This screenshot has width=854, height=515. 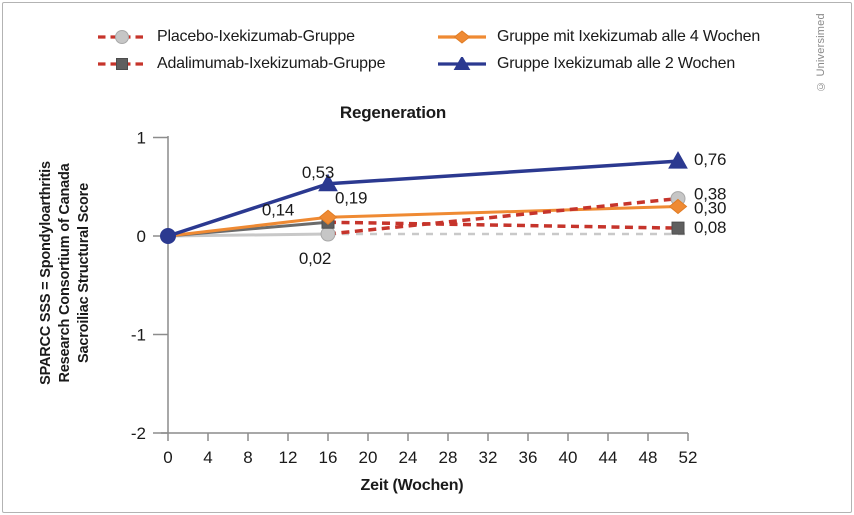 I want to click on value-label: 0,19, so click(x=351, y=197).